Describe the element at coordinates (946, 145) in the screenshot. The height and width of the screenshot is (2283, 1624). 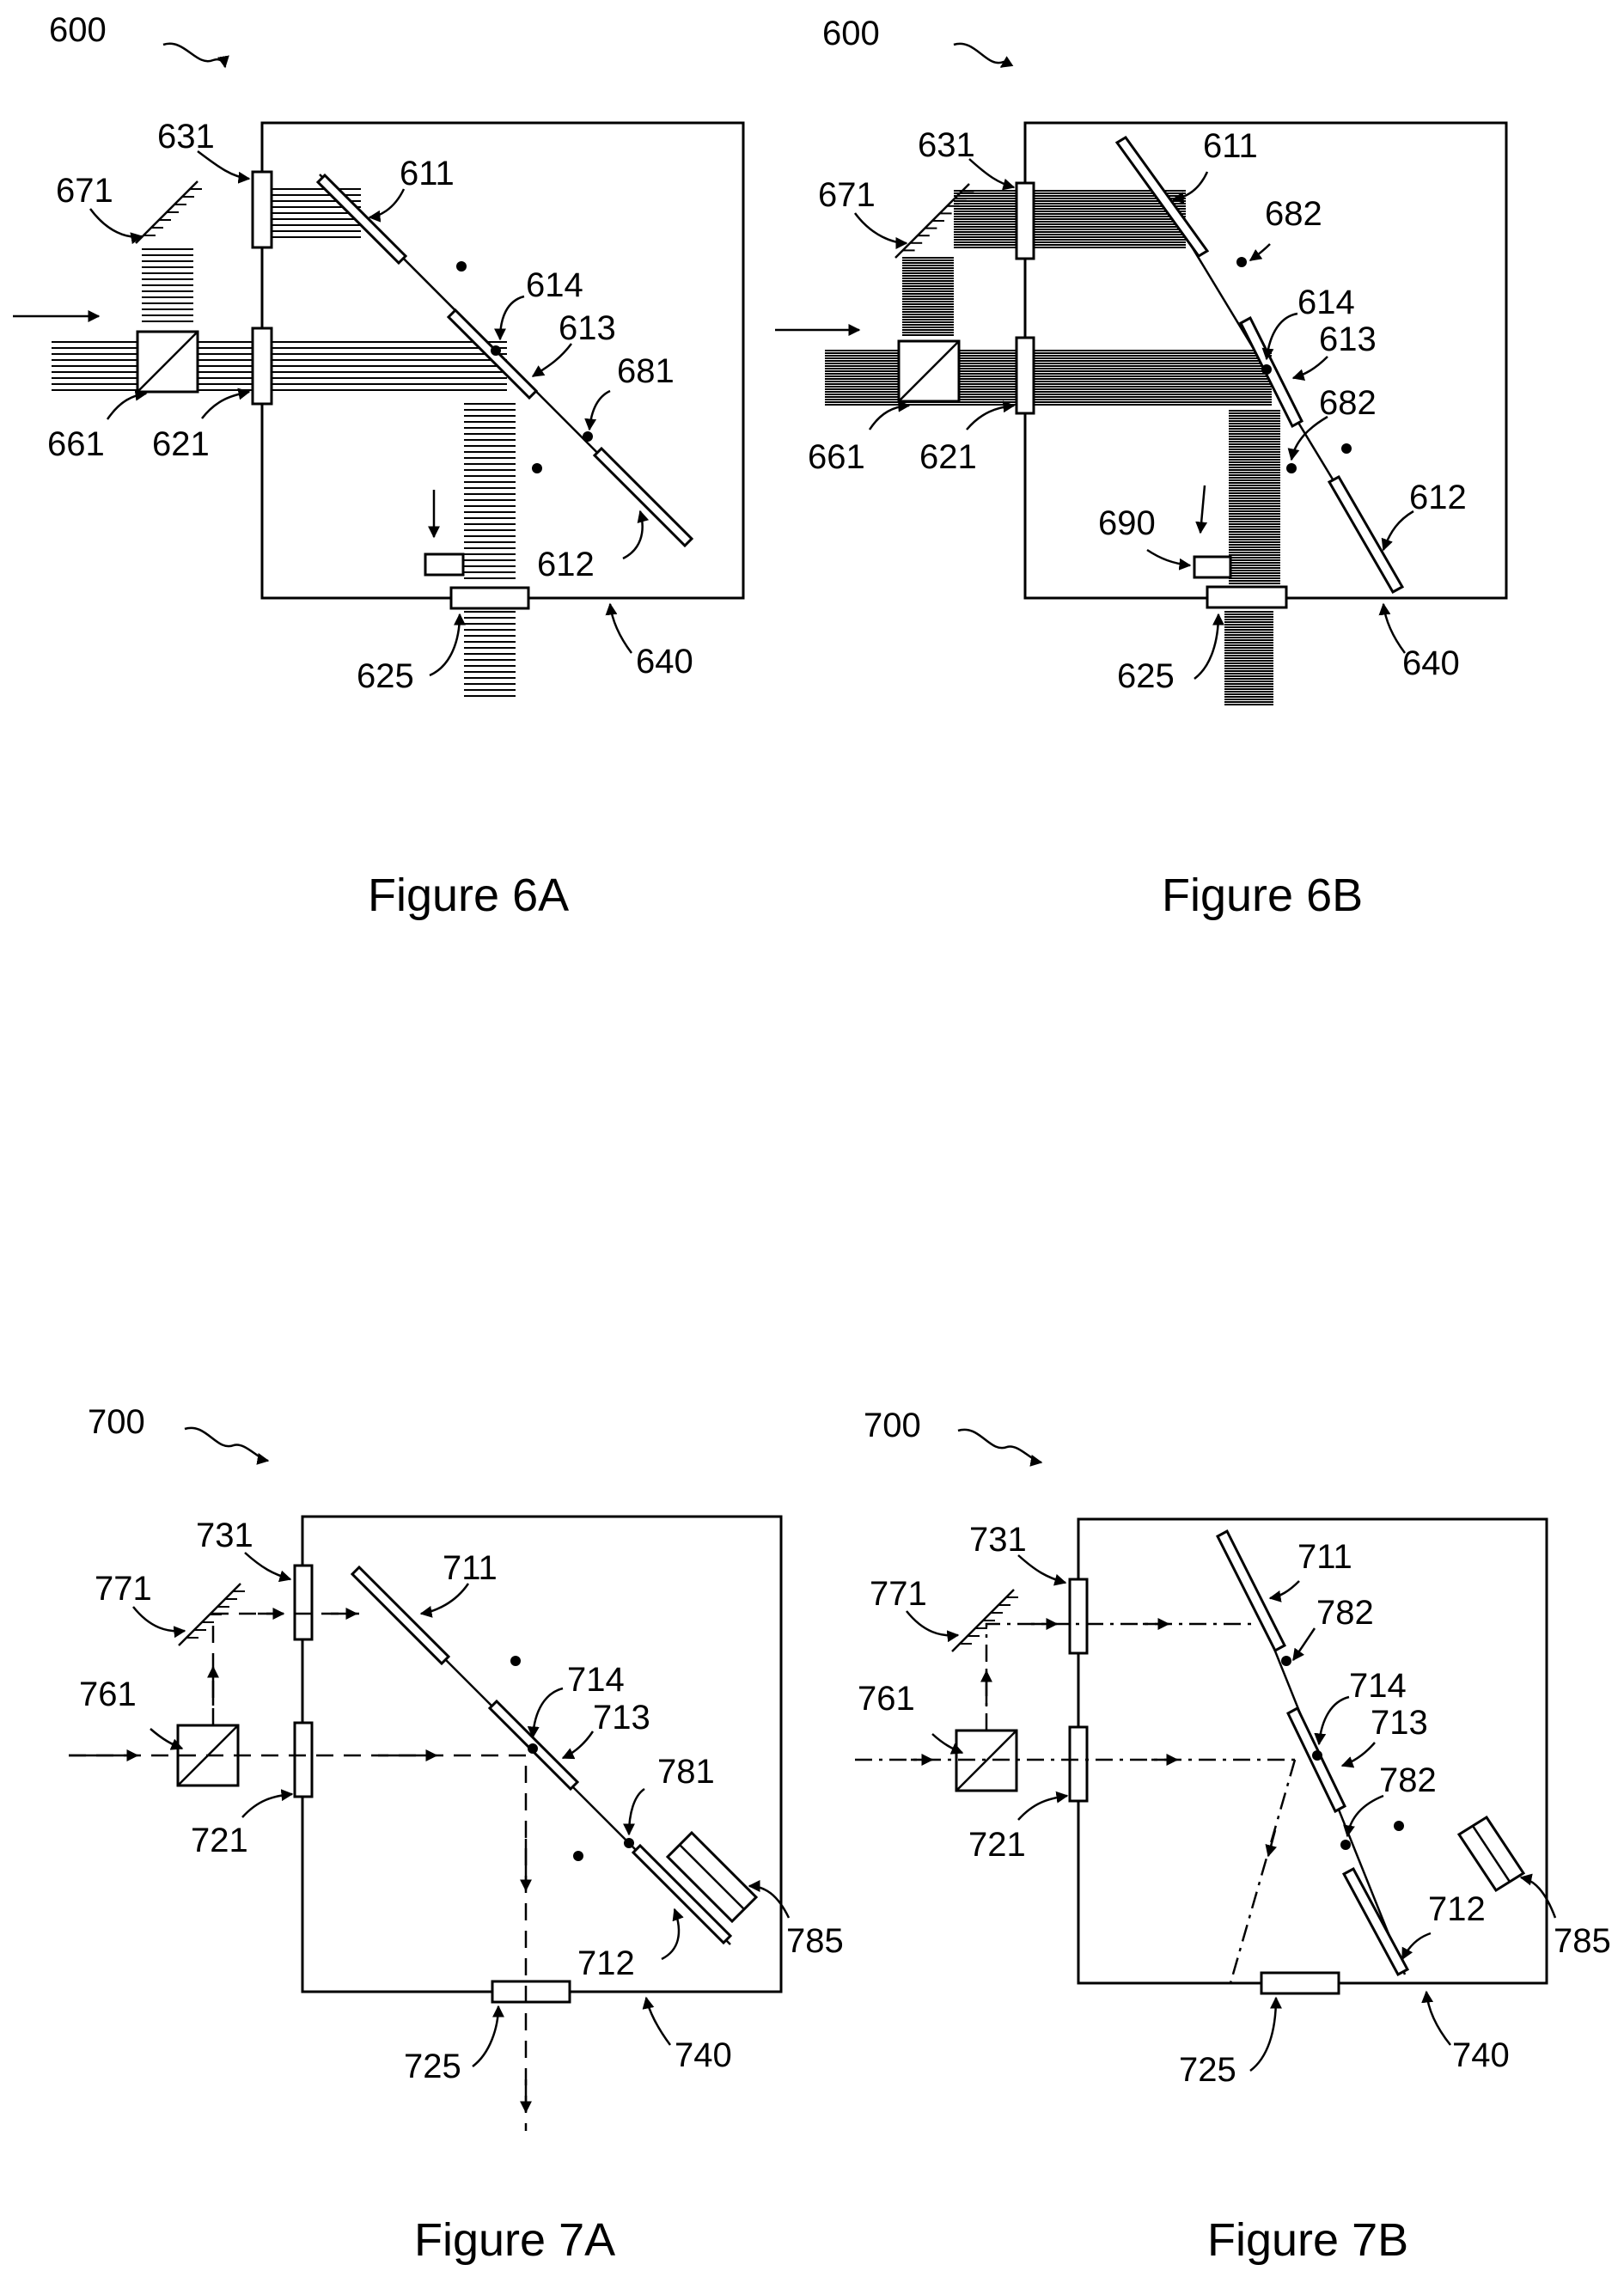
I see `label-631: 631` at that location.